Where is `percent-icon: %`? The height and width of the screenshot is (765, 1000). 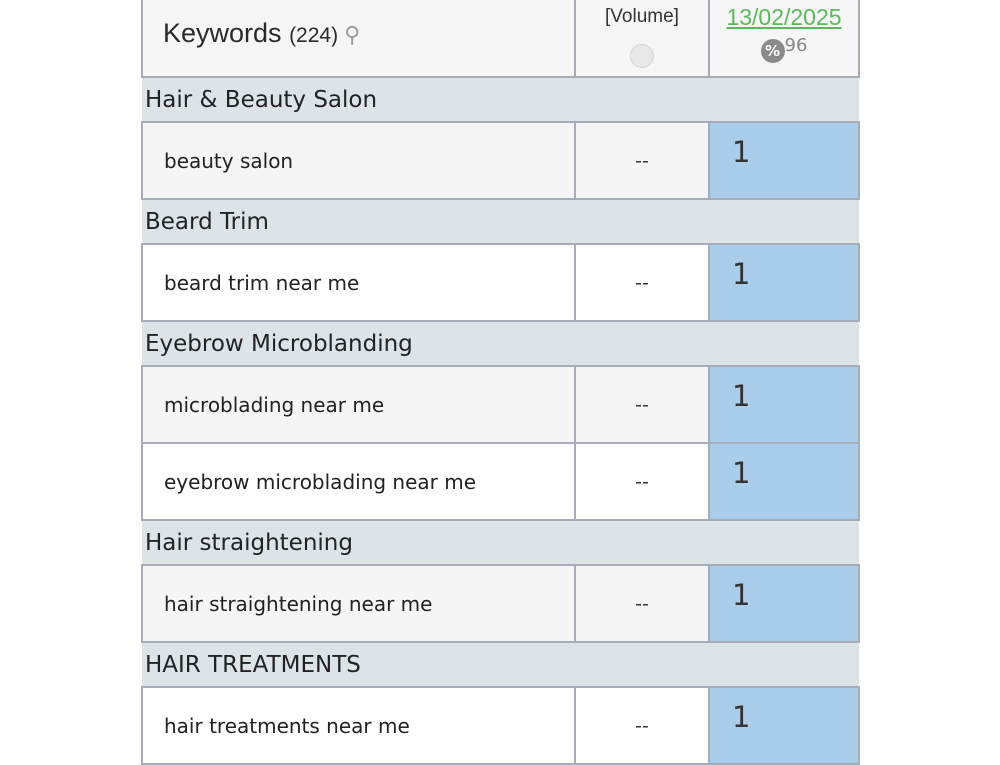 percent-icon: % is located at coordinates (772, 51).